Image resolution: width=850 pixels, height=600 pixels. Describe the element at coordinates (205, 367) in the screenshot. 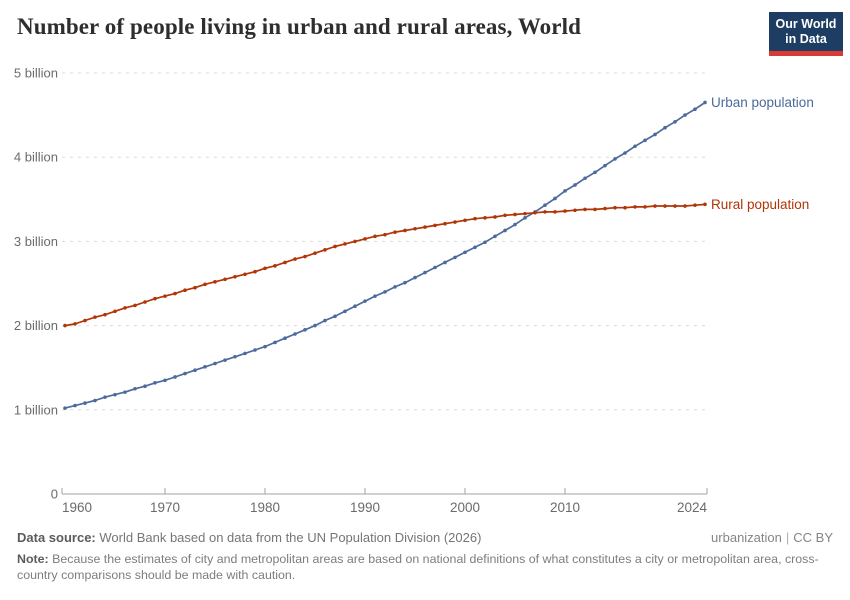

I see `urban-population-point-1974` at that location.